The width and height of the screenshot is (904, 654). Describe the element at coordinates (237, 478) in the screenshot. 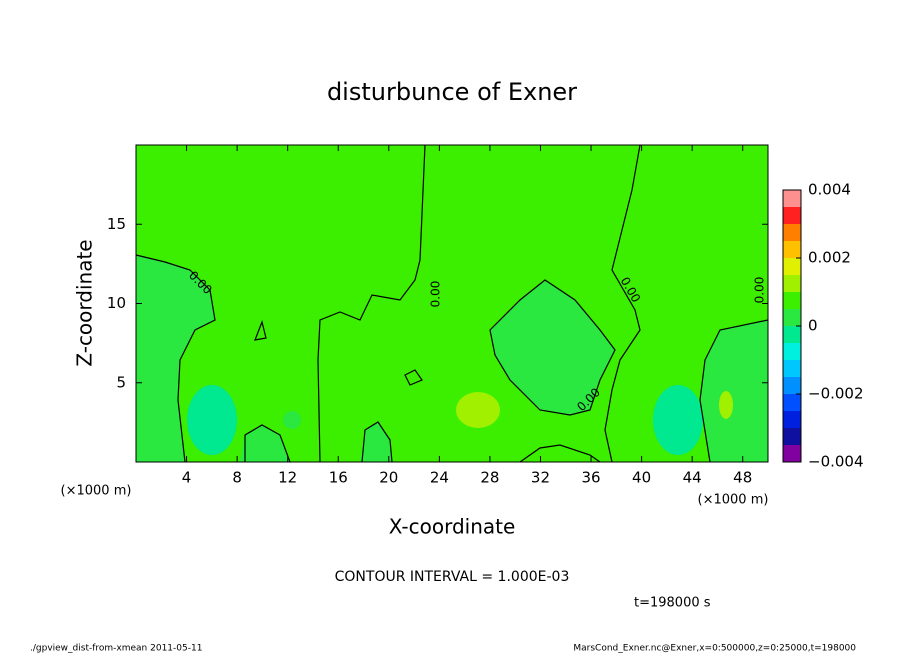

I see `x-tick-label: 8` at that location.